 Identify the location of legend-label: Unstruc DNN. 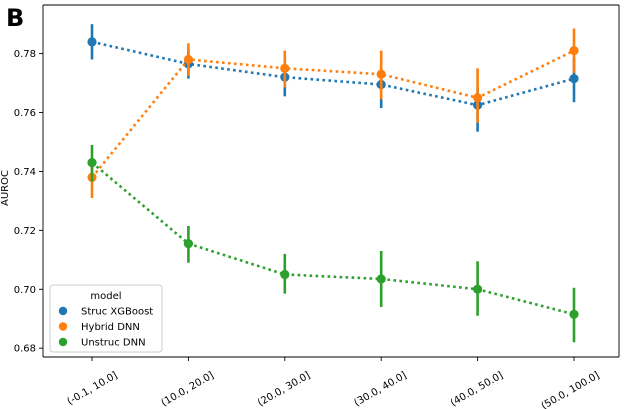
(113, 343).